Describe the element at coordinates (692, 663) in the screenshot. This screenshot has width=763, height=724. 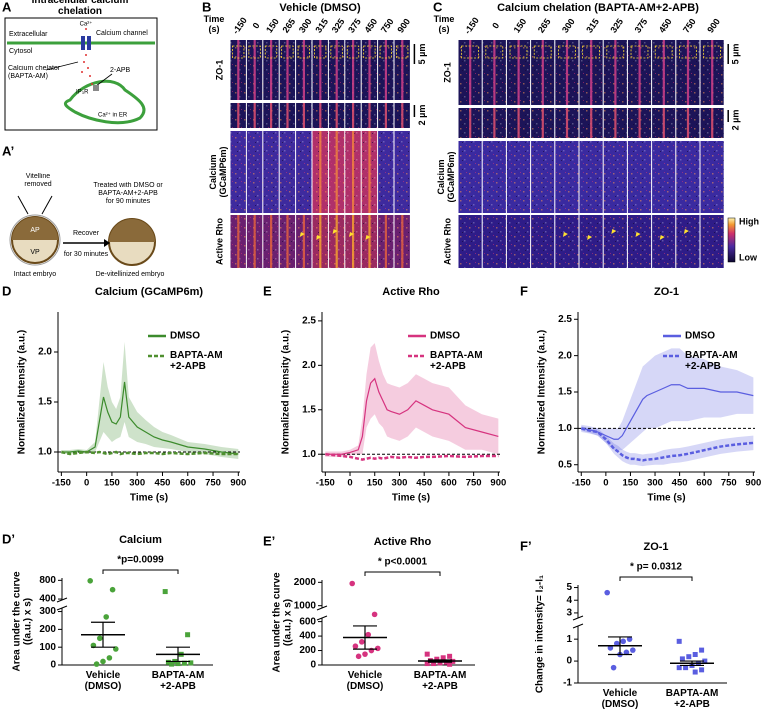
I see `sem-bar` at that location.